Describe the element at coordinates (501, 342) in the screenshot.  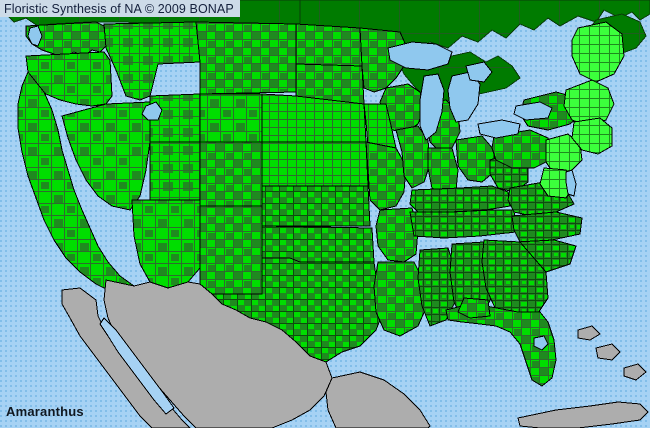
I see `region-florida` at that location.